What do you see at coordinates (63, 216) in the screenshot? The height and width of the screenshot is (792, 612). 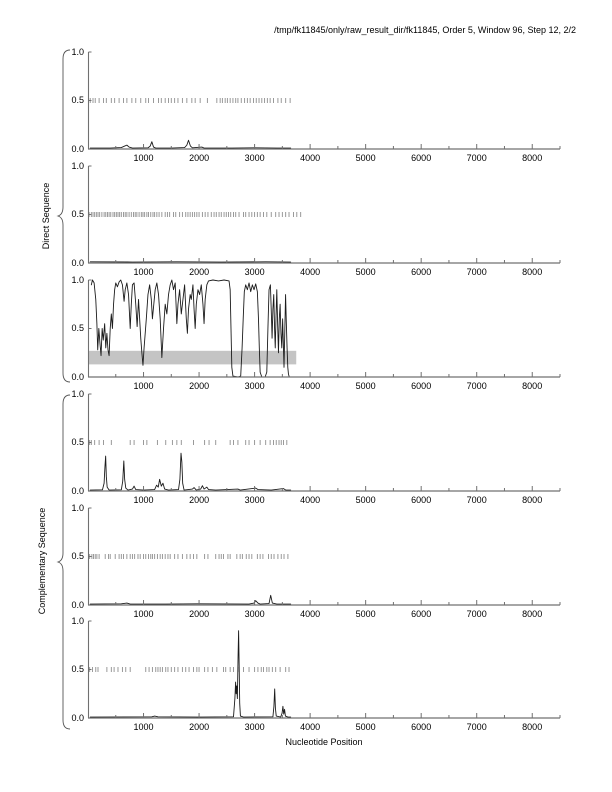 I see `direct-sequence-brace` at bounding box center [63, 216].